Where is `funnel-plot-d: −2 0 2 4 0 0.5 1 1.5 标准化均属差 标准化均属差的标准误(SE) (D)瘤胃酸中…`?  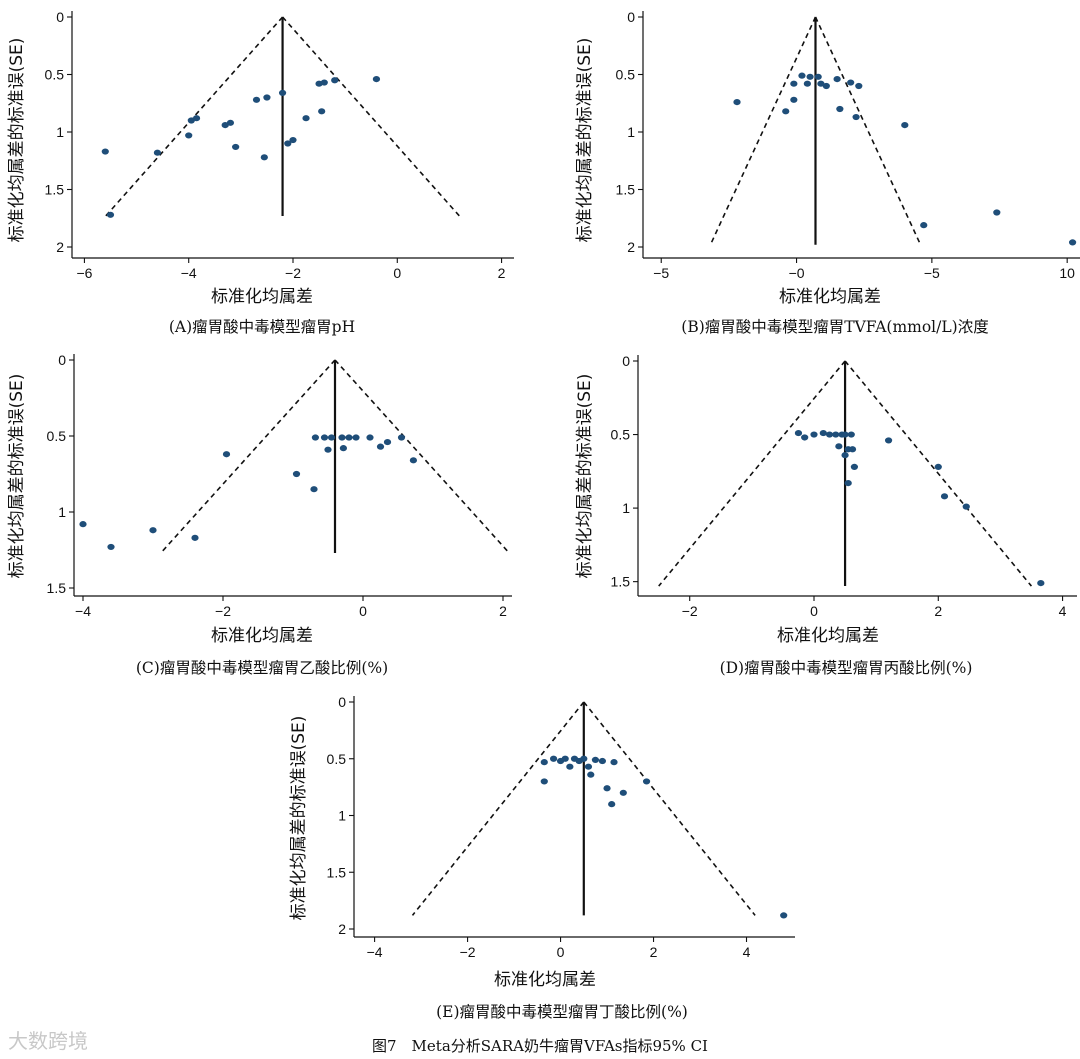 funnel-plot-d: −2 0 2 4 0 0.5 1 1.5 标准化均属差 标准化均属差的标准误(SE) (D)瘤胃酸中… is located at coordinates (826, 515).